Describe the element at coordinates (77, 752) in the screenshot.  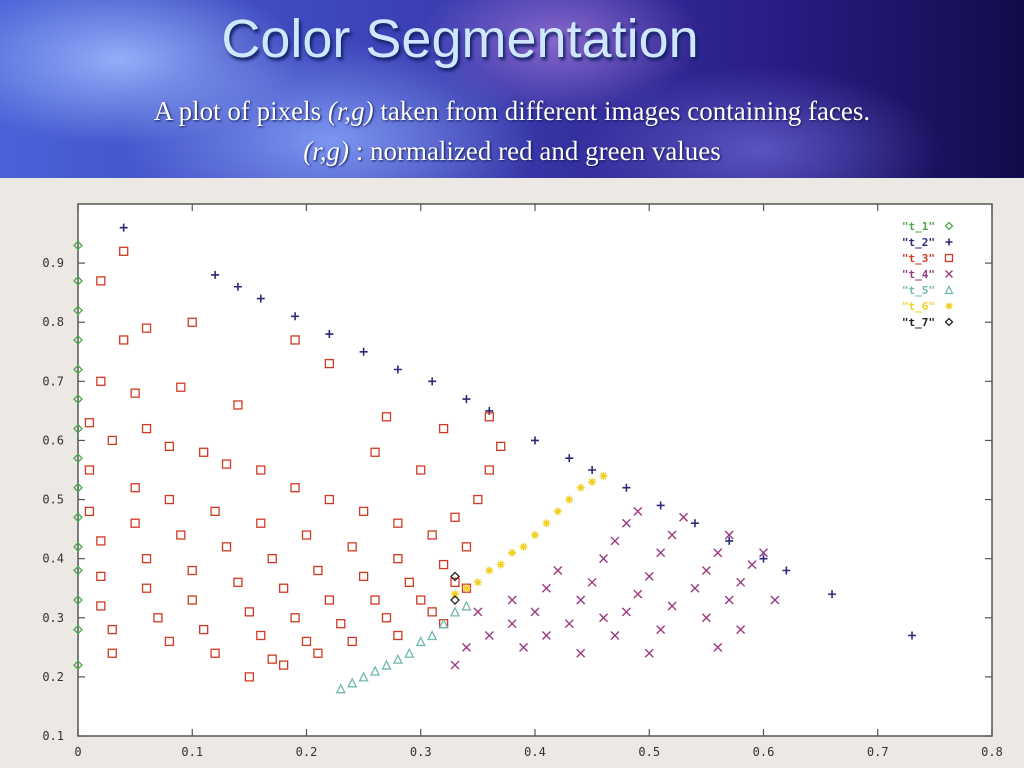
I see `x-tick-label: 0` at that location.